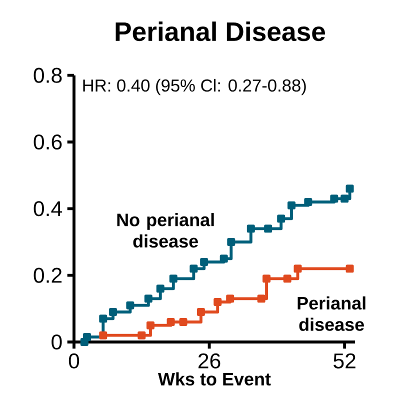  Describe the element at coordinates (194, 87) in the screenshot. I see `annotation: HR: 0.40 (95% Cl: 0.27-0.88)` at that location.